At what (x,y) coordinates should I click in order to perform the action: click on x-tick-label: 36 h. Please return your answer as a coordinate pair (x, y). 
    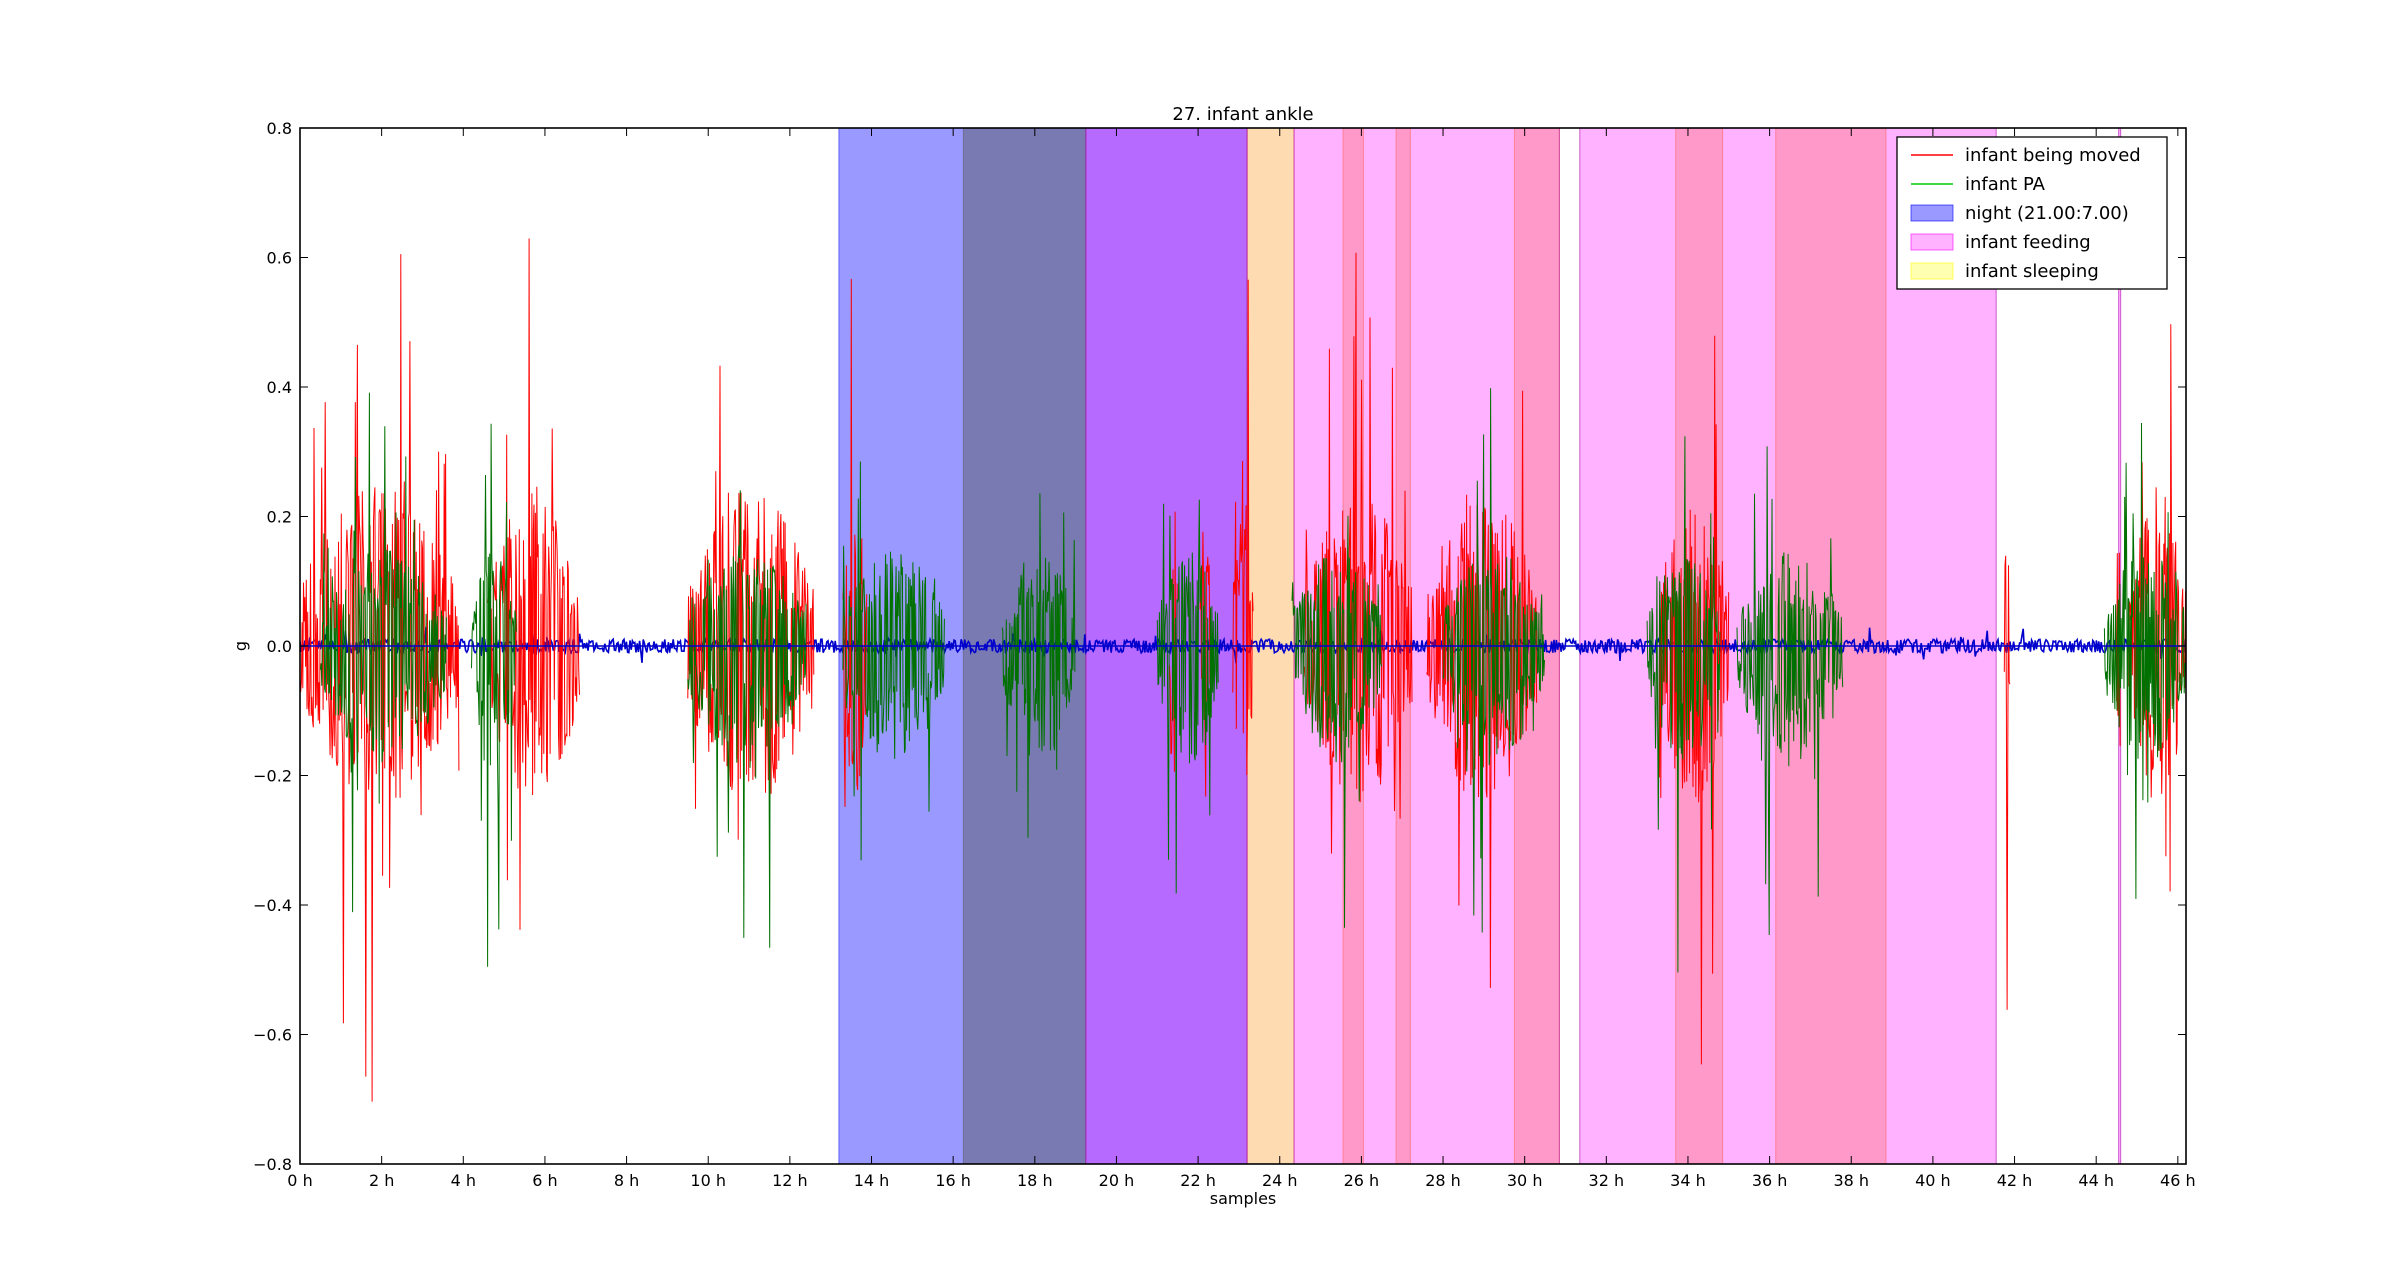
    Looking at the image, I should click on (1770, 1180).